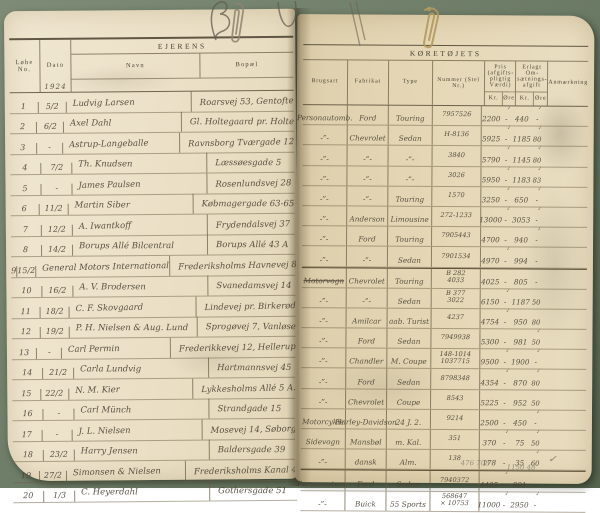  Describe the element at coordinates (536, 220) in the screenshot. I see `row-tax-ore-text: -` at that location.